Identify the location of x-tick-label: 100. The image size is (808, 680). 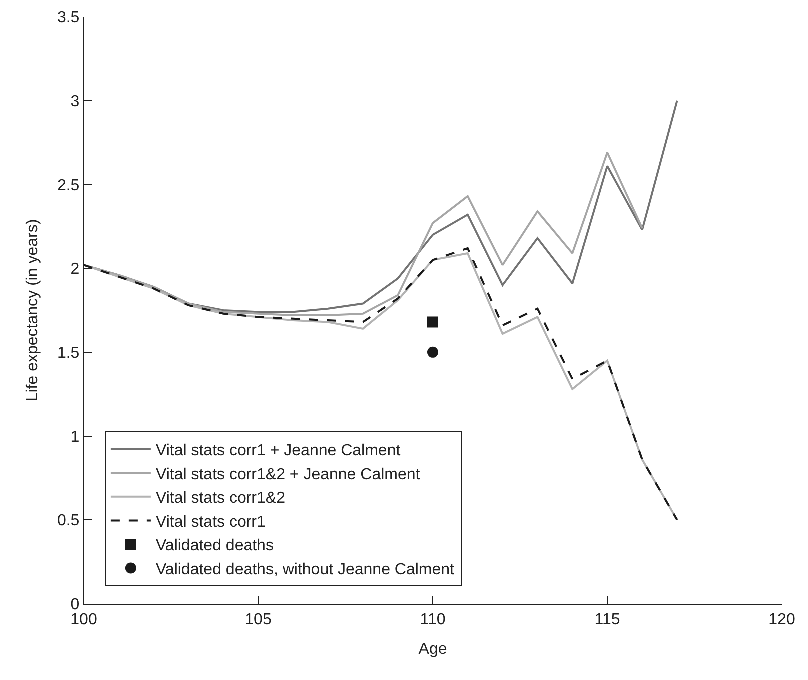
(84, 619).